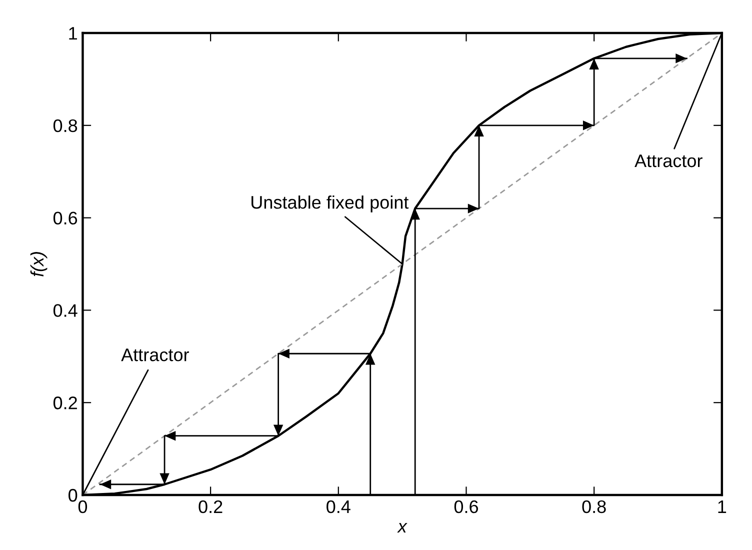 This screenshot has width=752, height=550. I want to click on x-tick-label: 0.6, so click(466, 507).